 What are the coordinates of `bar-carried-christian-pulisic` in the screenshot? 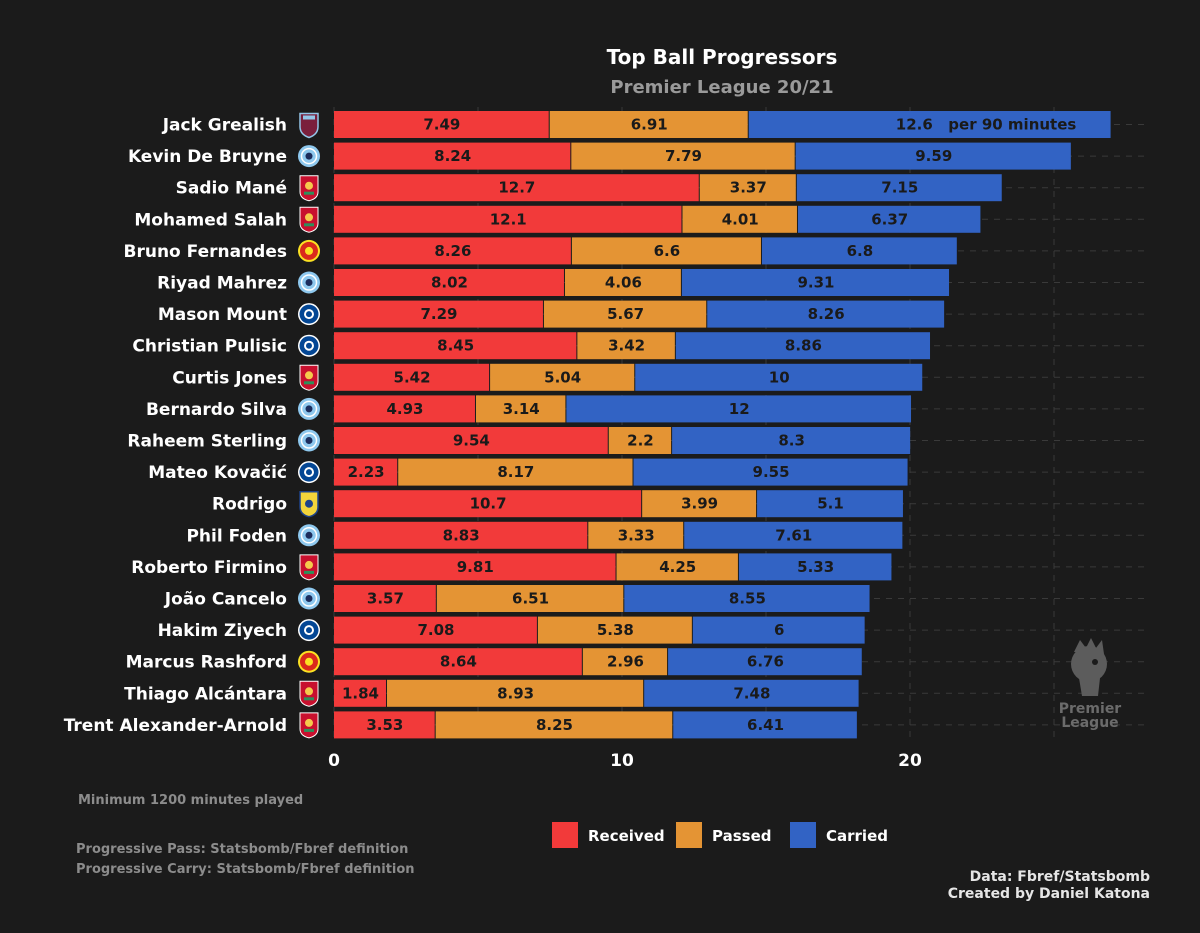 It's located at (803, 346).